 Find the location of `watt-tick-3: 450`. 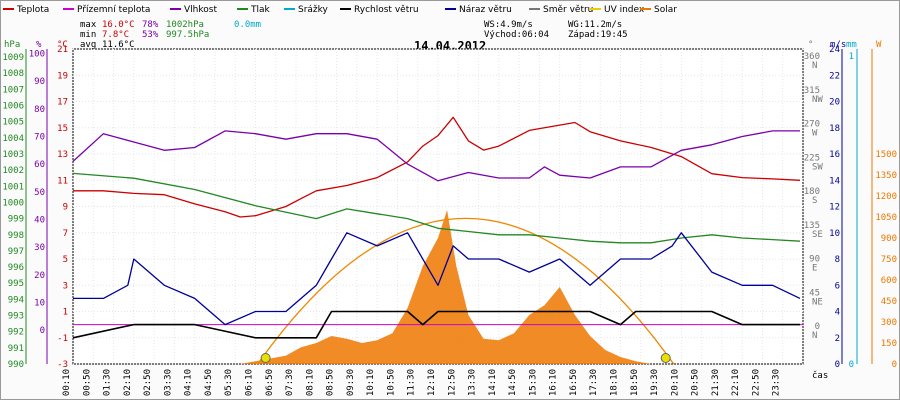

watt-tick-3: 450 is located at coordinates (889, 302).